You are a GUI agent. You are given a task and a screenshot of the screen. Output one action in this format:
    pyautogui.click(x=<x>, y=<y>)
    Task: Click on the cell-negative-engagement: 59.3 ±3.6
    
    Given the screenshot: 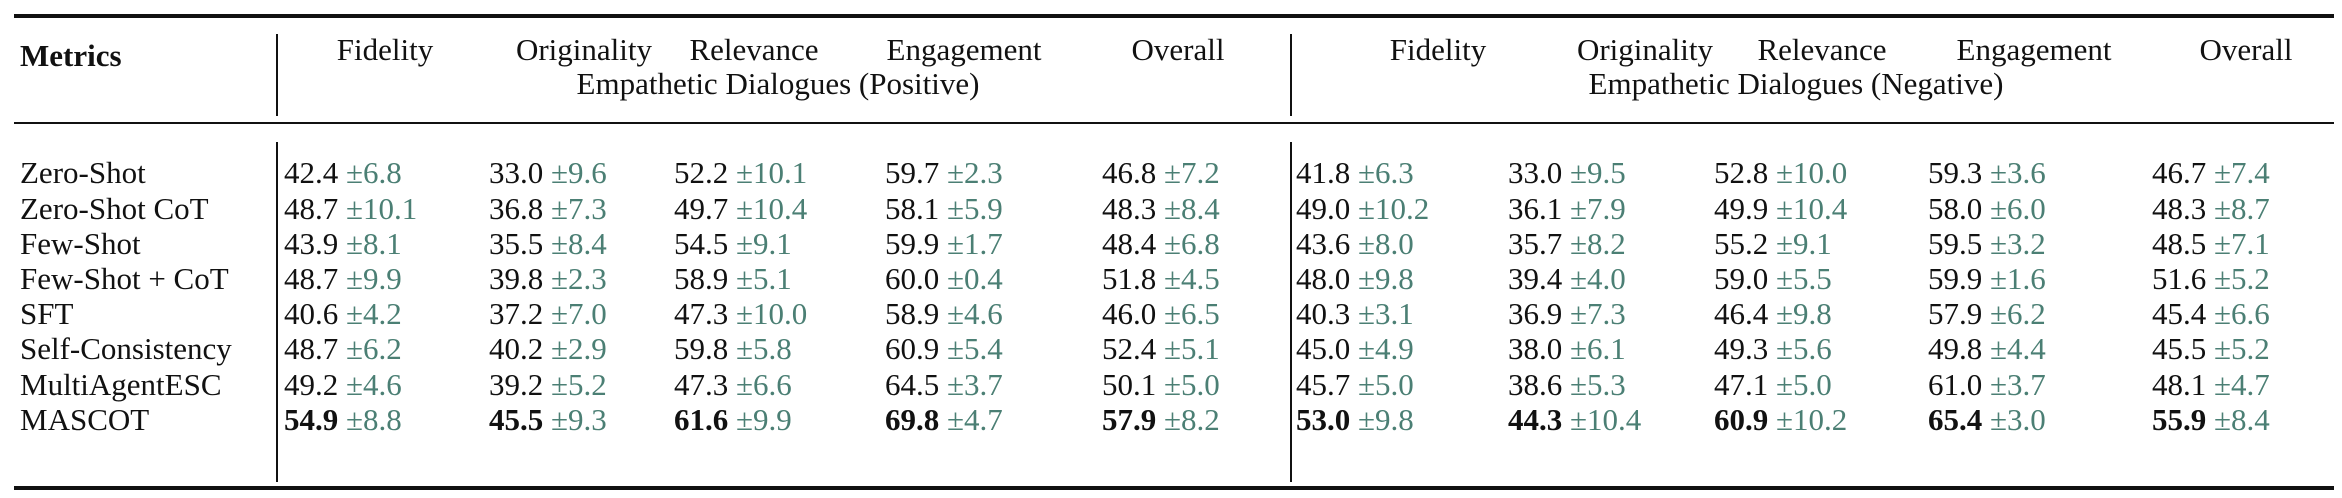 What is the action you would take?
    pyautogui.click(x=1987, y=173)
    